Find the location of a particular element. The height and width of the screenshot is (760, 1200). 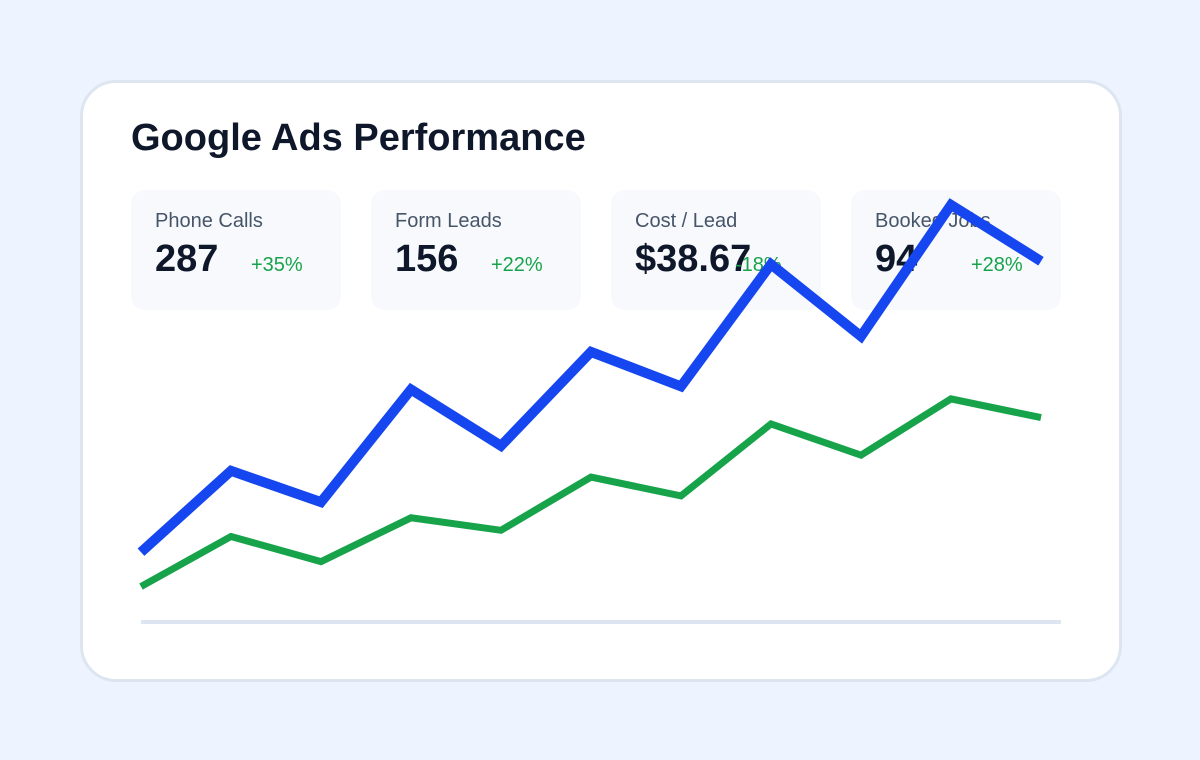

kpi-value: $38.67 is located at coordinates (693, 259).